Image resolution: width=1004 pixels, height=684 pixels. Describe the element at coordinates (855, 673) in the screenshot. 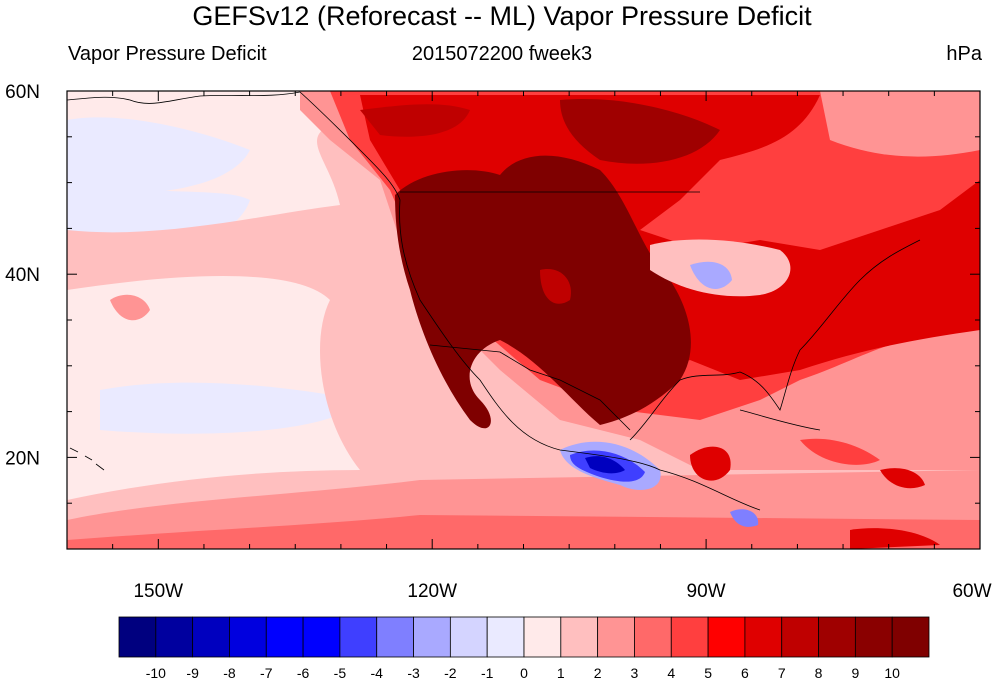

I see `colorbar-label: 9` at that location.